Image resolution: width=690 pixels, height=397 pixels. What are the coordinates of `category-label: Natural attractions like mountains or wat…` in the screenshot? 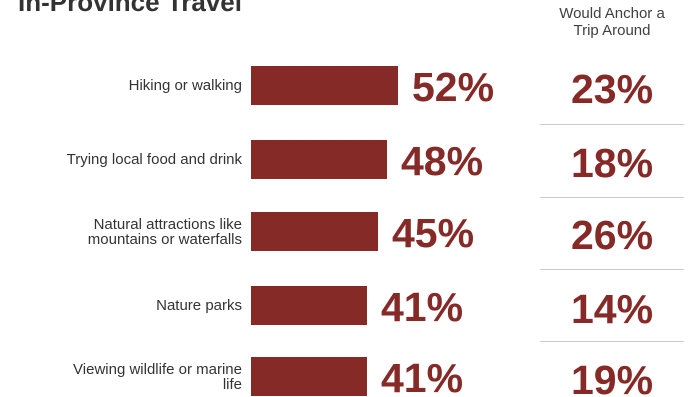 It's located at (122, 232).